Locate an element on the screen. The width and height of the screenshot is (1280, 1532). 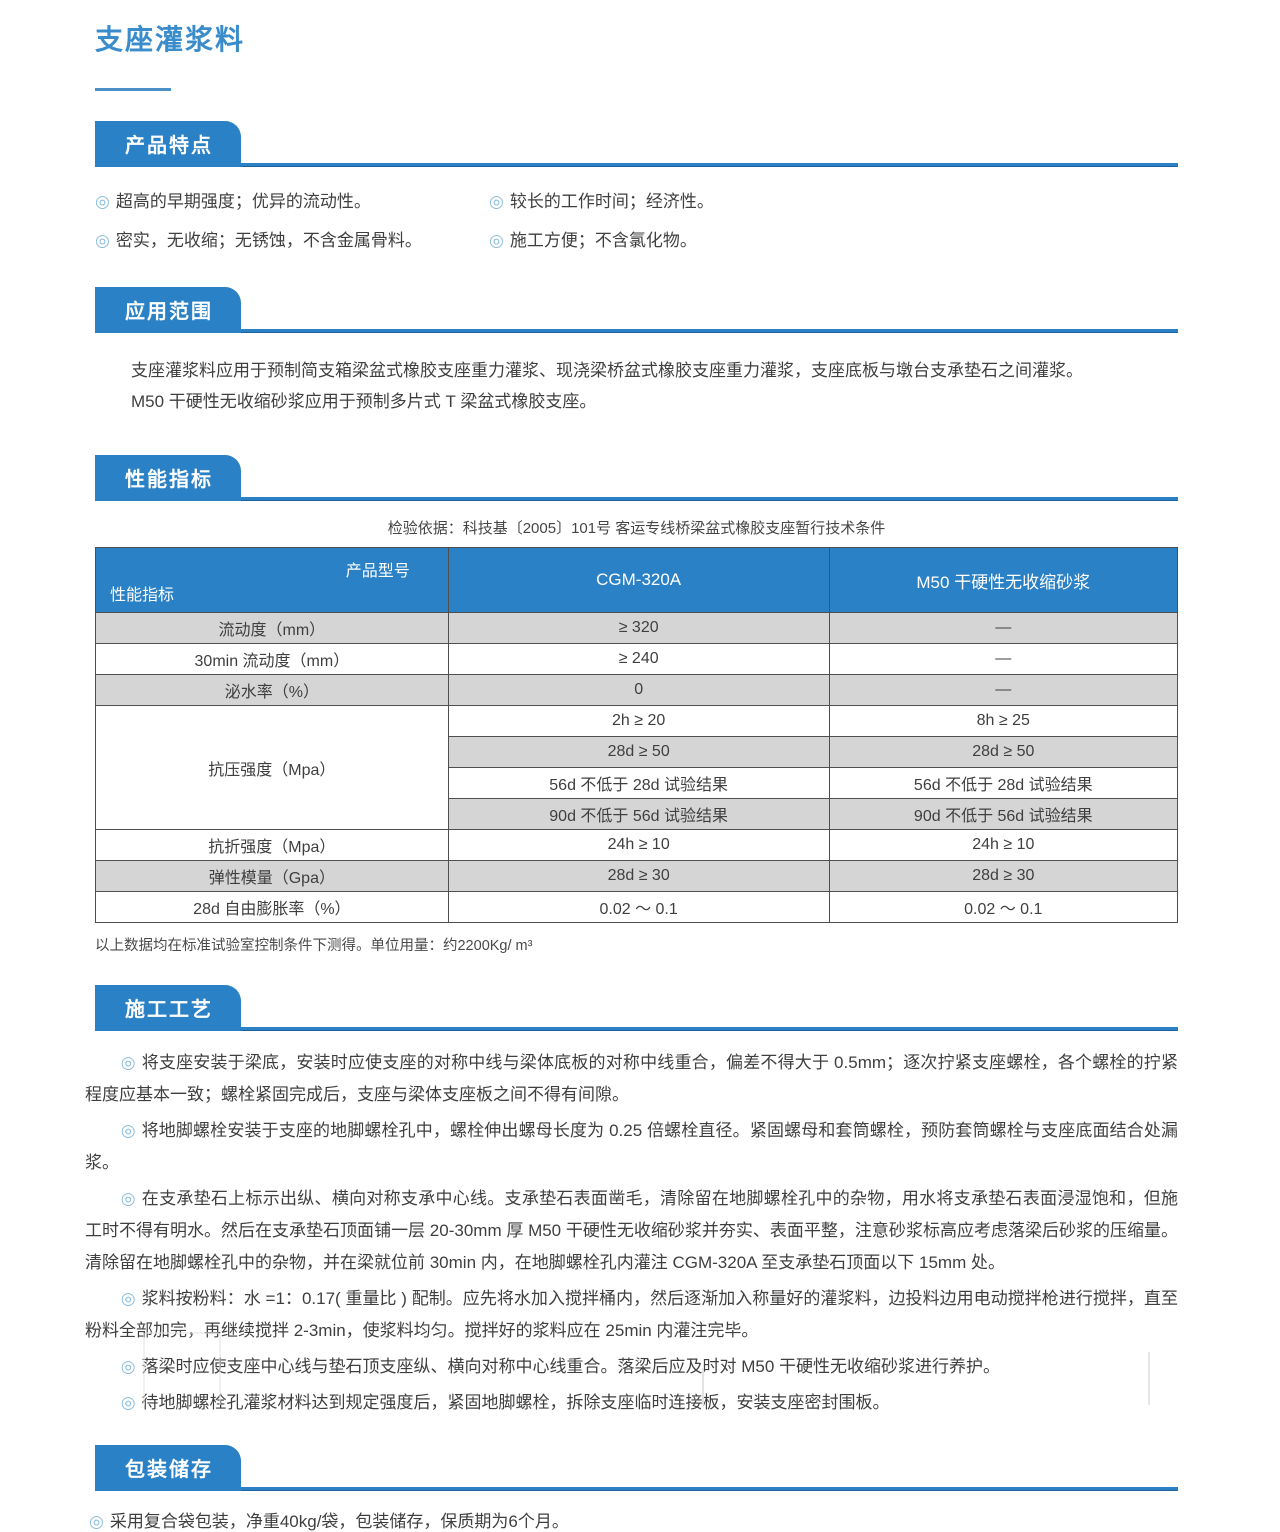
table-row: 30min 流动度（mm） ≥ 240 — is located at coordinates (637, 659).